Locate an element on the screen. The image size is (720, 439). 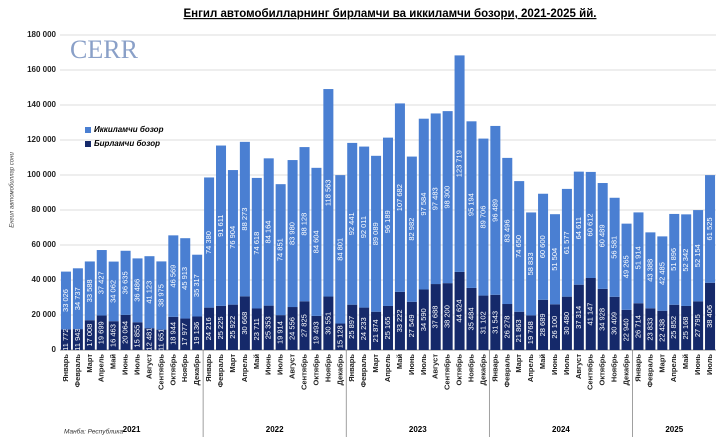
value-label: 11 772 is located at coordinates (65, 340).